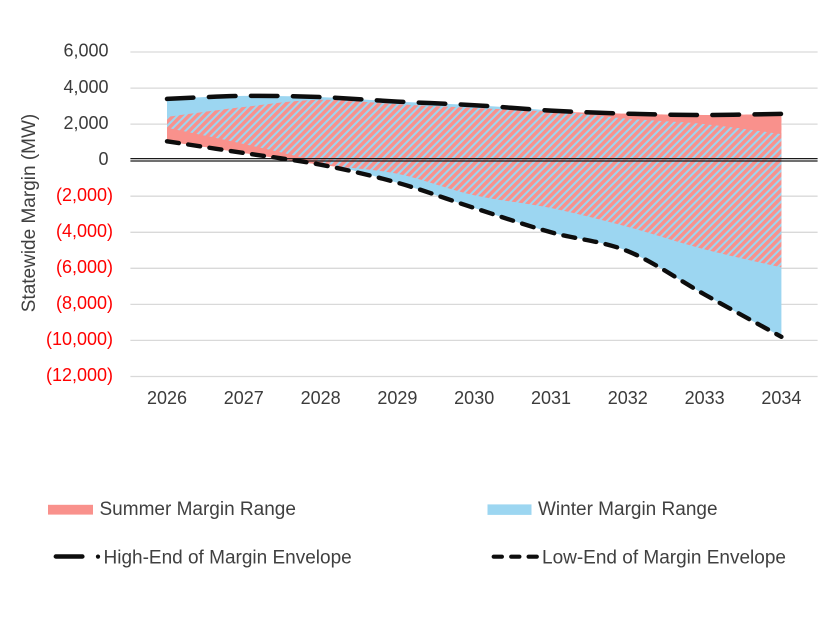 This screenshot has height=625, width=826. What do you see at coordinates (705, 398) in the screenshot?
I see `svg-text: 2033` at bounding box center [705, 398].